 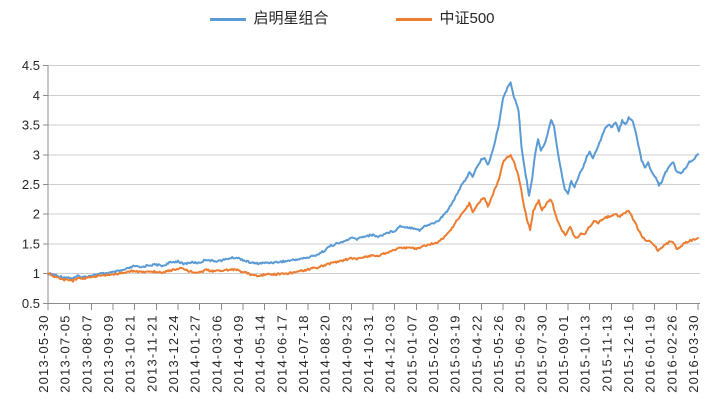 What do you see at coordinates (151, 353) in the screenshot?
I see `x-axis-label: 2013-11-21` at bounding box center [151, 353].